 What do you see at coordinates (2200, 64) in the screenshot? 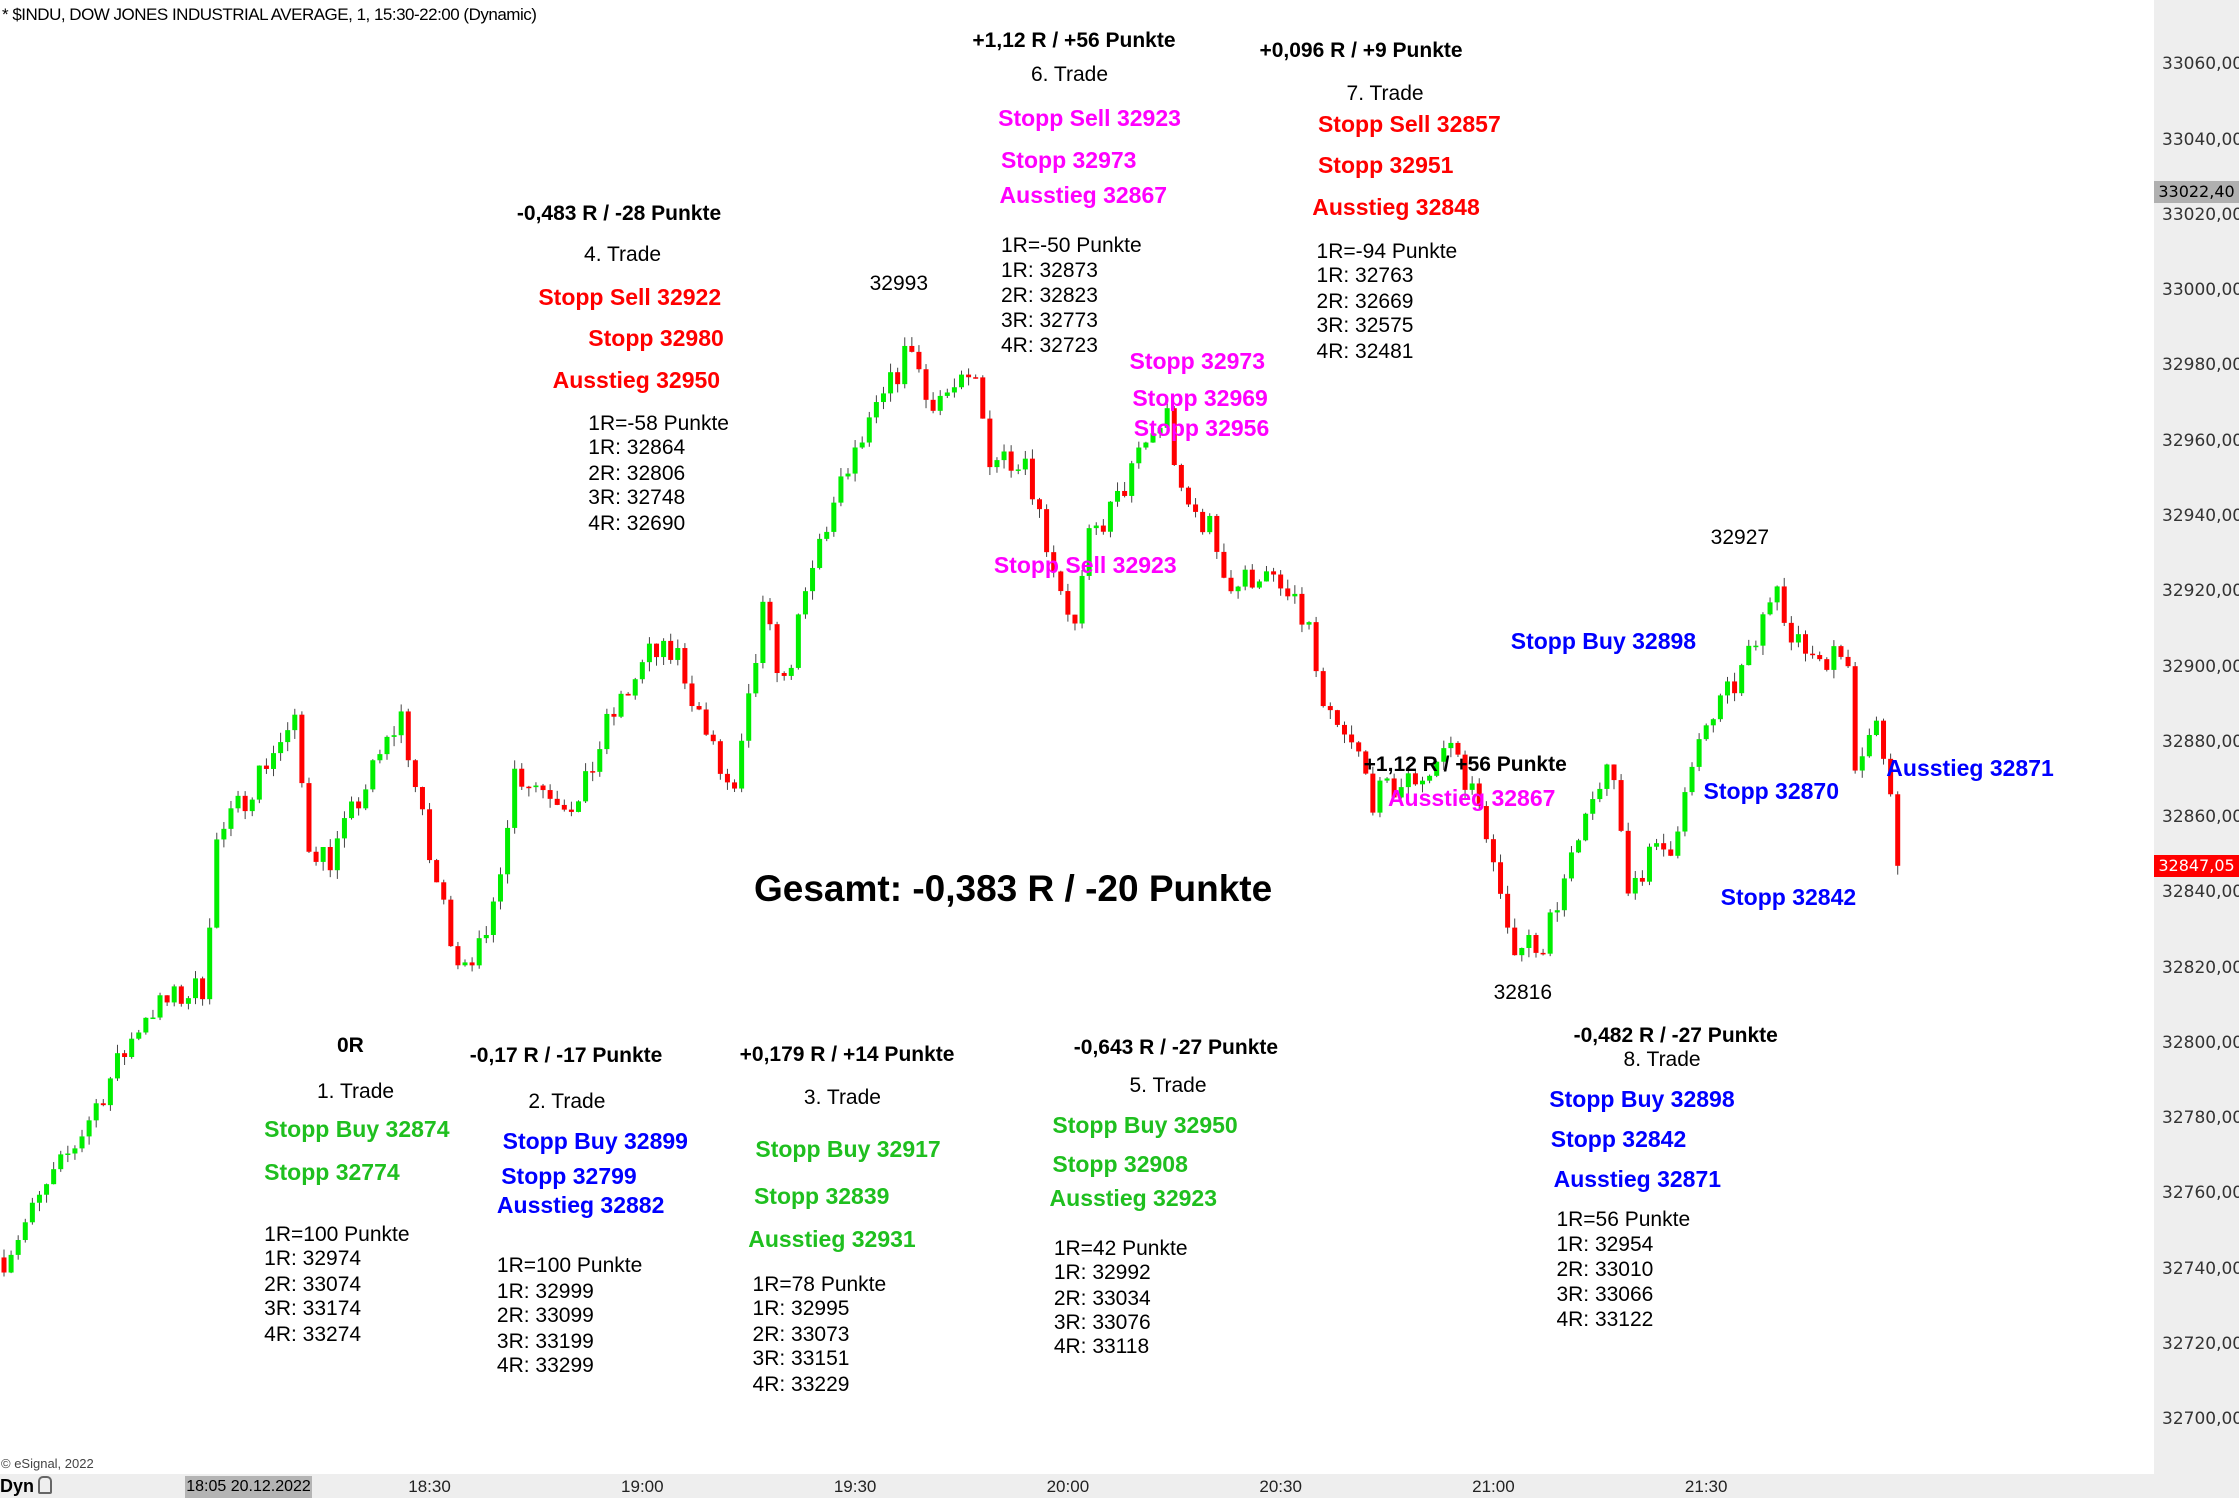
I see `y-tick-label: 33060,00` at bounding box center [2200, 64].